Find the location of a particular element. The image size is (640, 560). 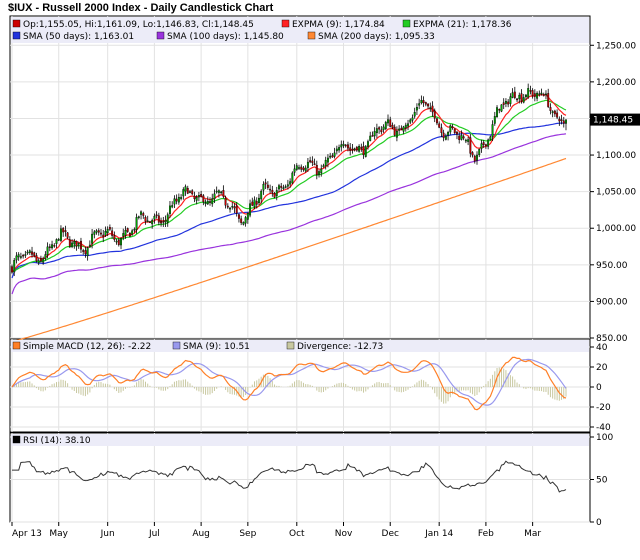

rsi-legend-bg is located at coordinates (300, 440).